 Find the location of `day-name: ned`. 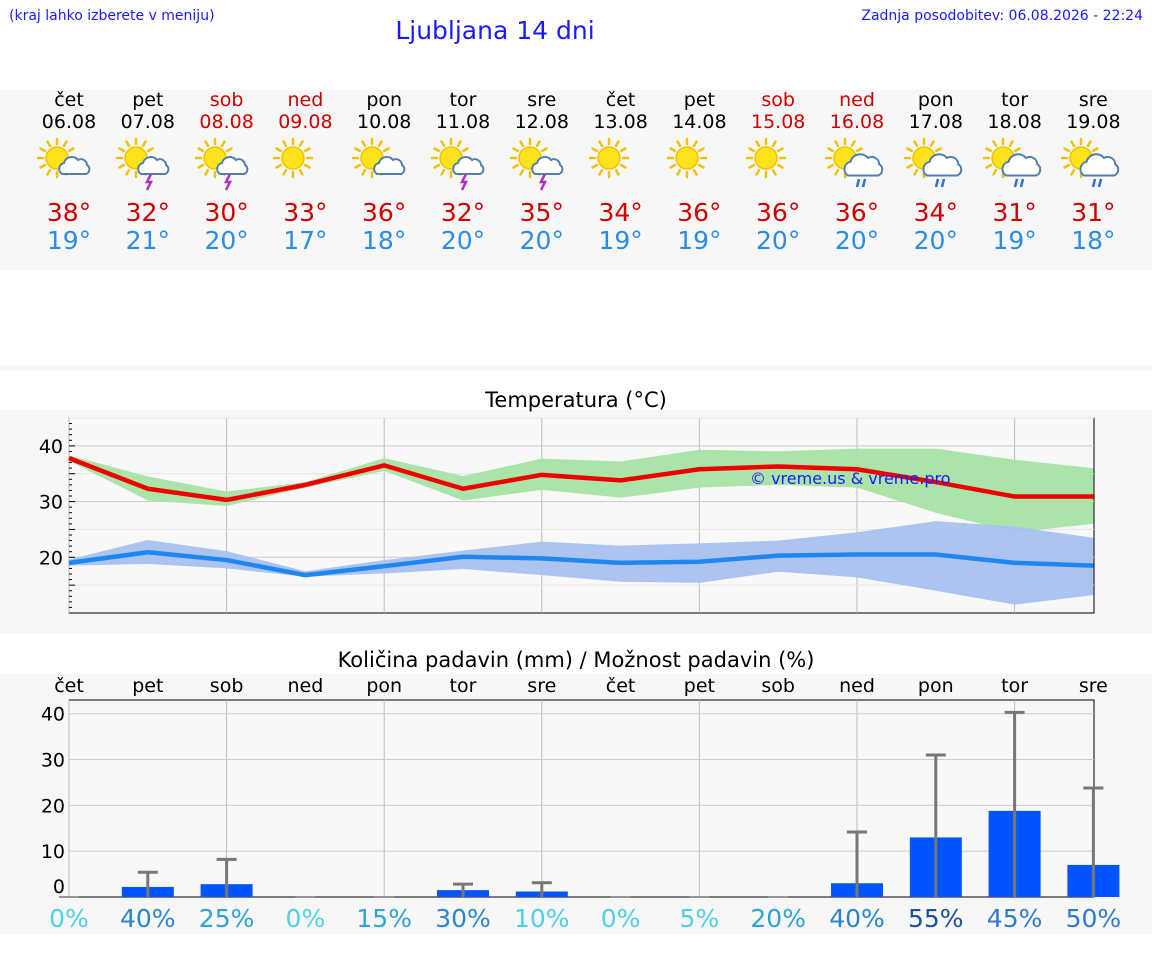

day-name: ned is located at coordinates (857, 100).